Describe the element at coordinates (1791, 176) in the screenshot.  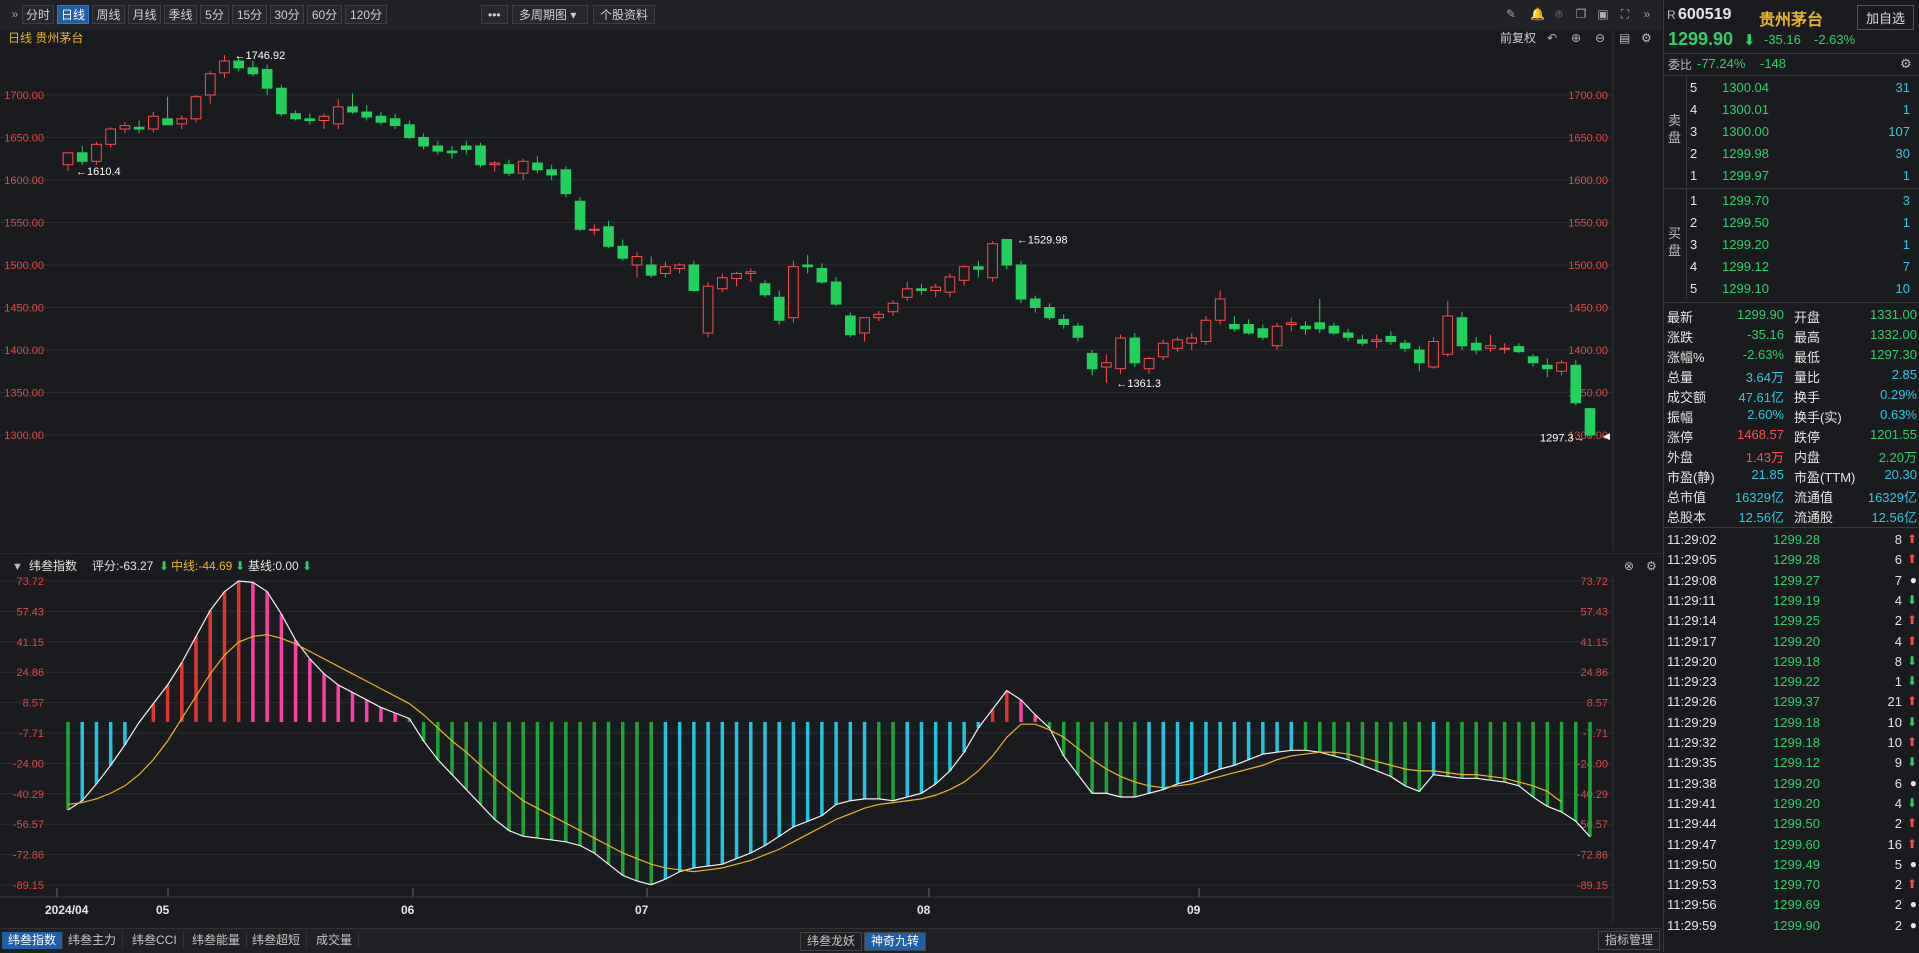
I see `ask-row: 1 1299.97 1` at that location.